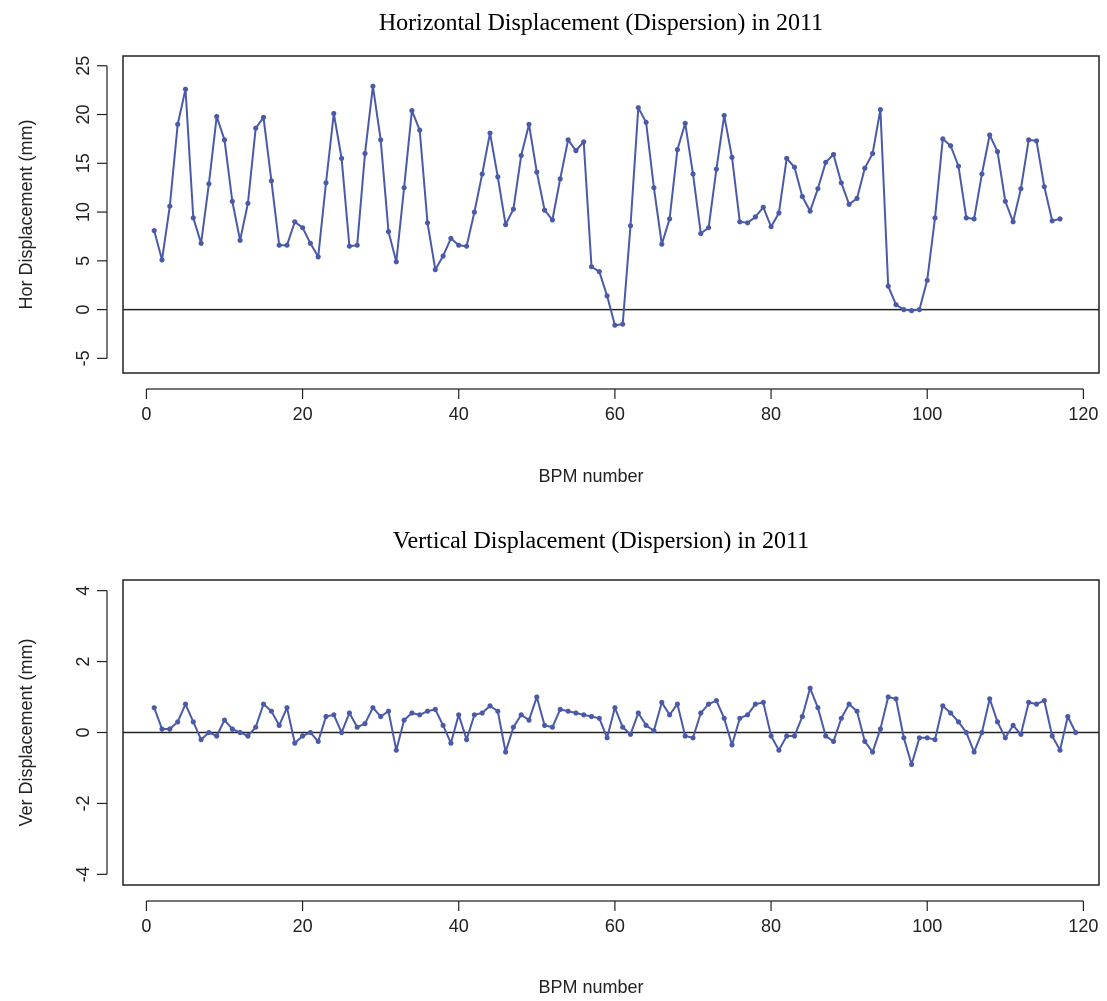  Describe the element at coordinates (459, 414) in the screenshot. I see `x-tick-label: 40` at that location.